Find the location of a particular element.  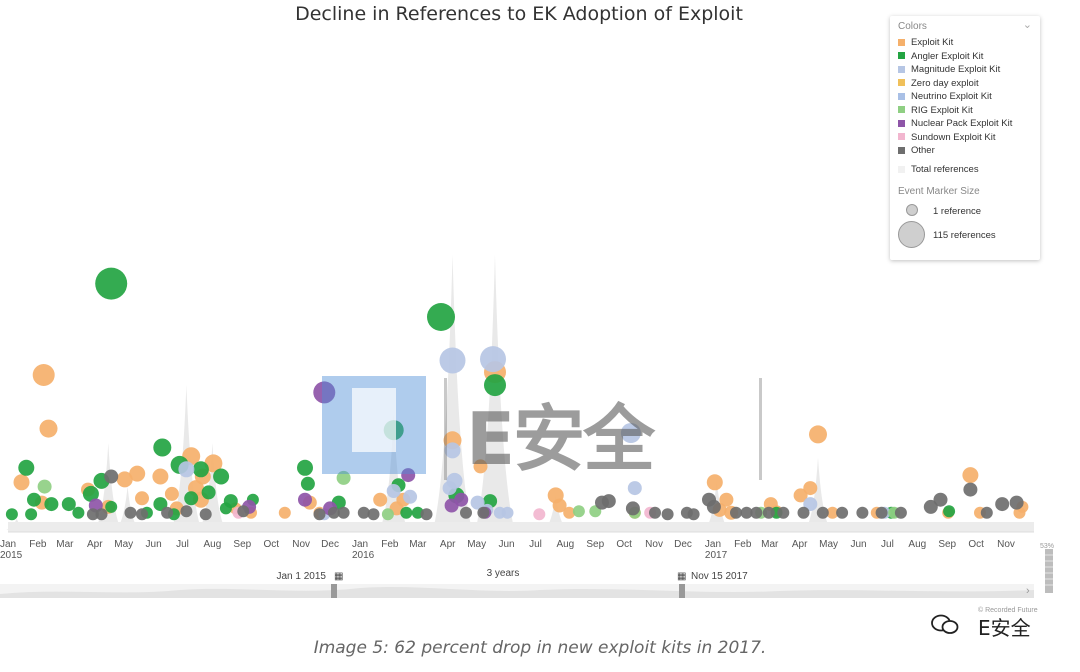

legend-item: Exploit Kit is located at coordinates (925, 43).